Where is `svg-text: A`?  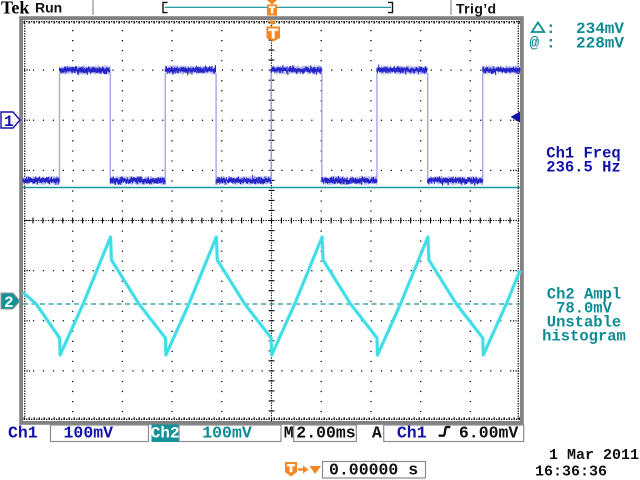
svg-text: A is located at coordinates (377, 432).